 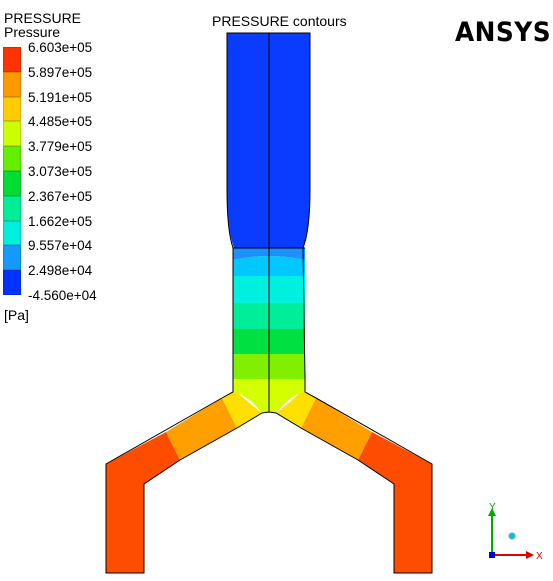 I want to click on y-axis-label: Y, so click(x=492, y=507).